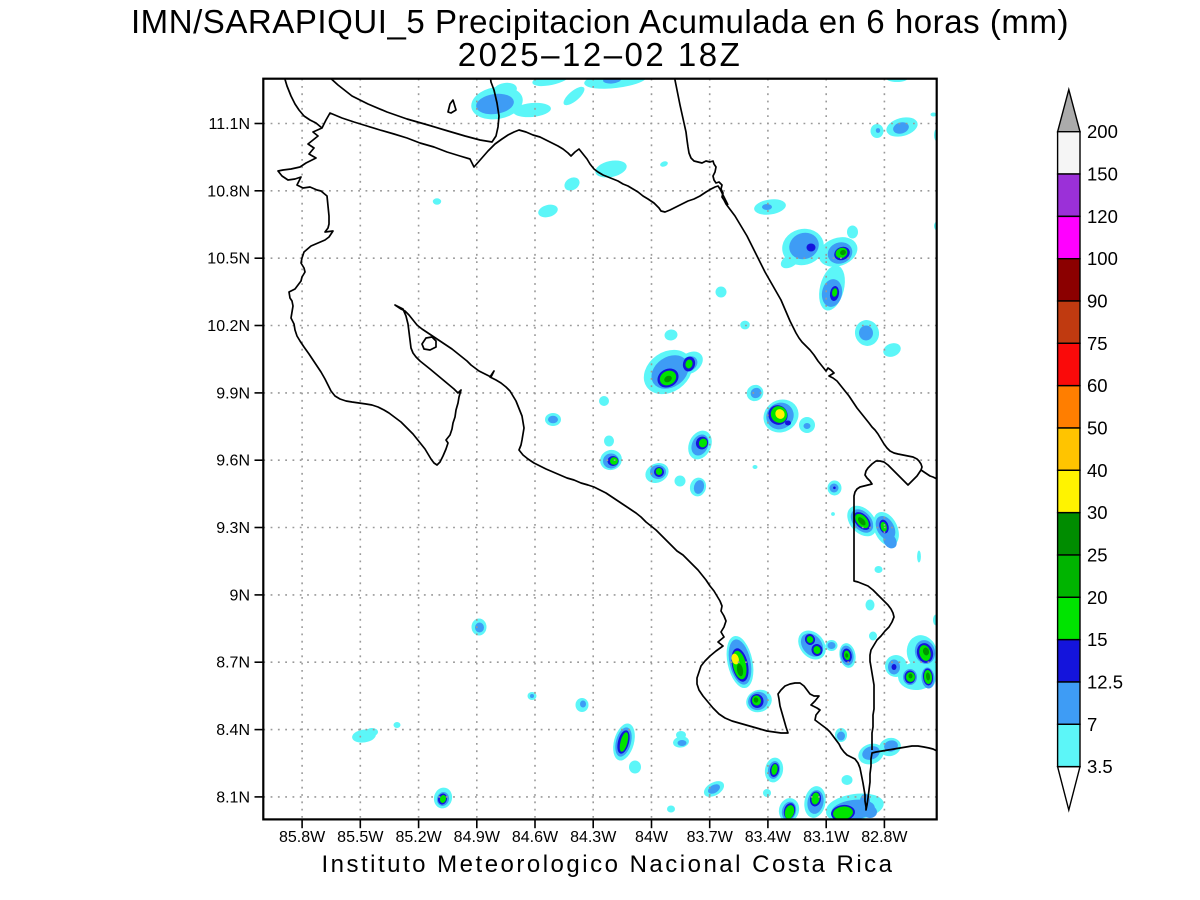 This screenshot has height=900, width=1200. What do you see at coordinates (593, 837) in the screenshot?
I see `svg-text: 84.3W` at bounding box center [593, 837].